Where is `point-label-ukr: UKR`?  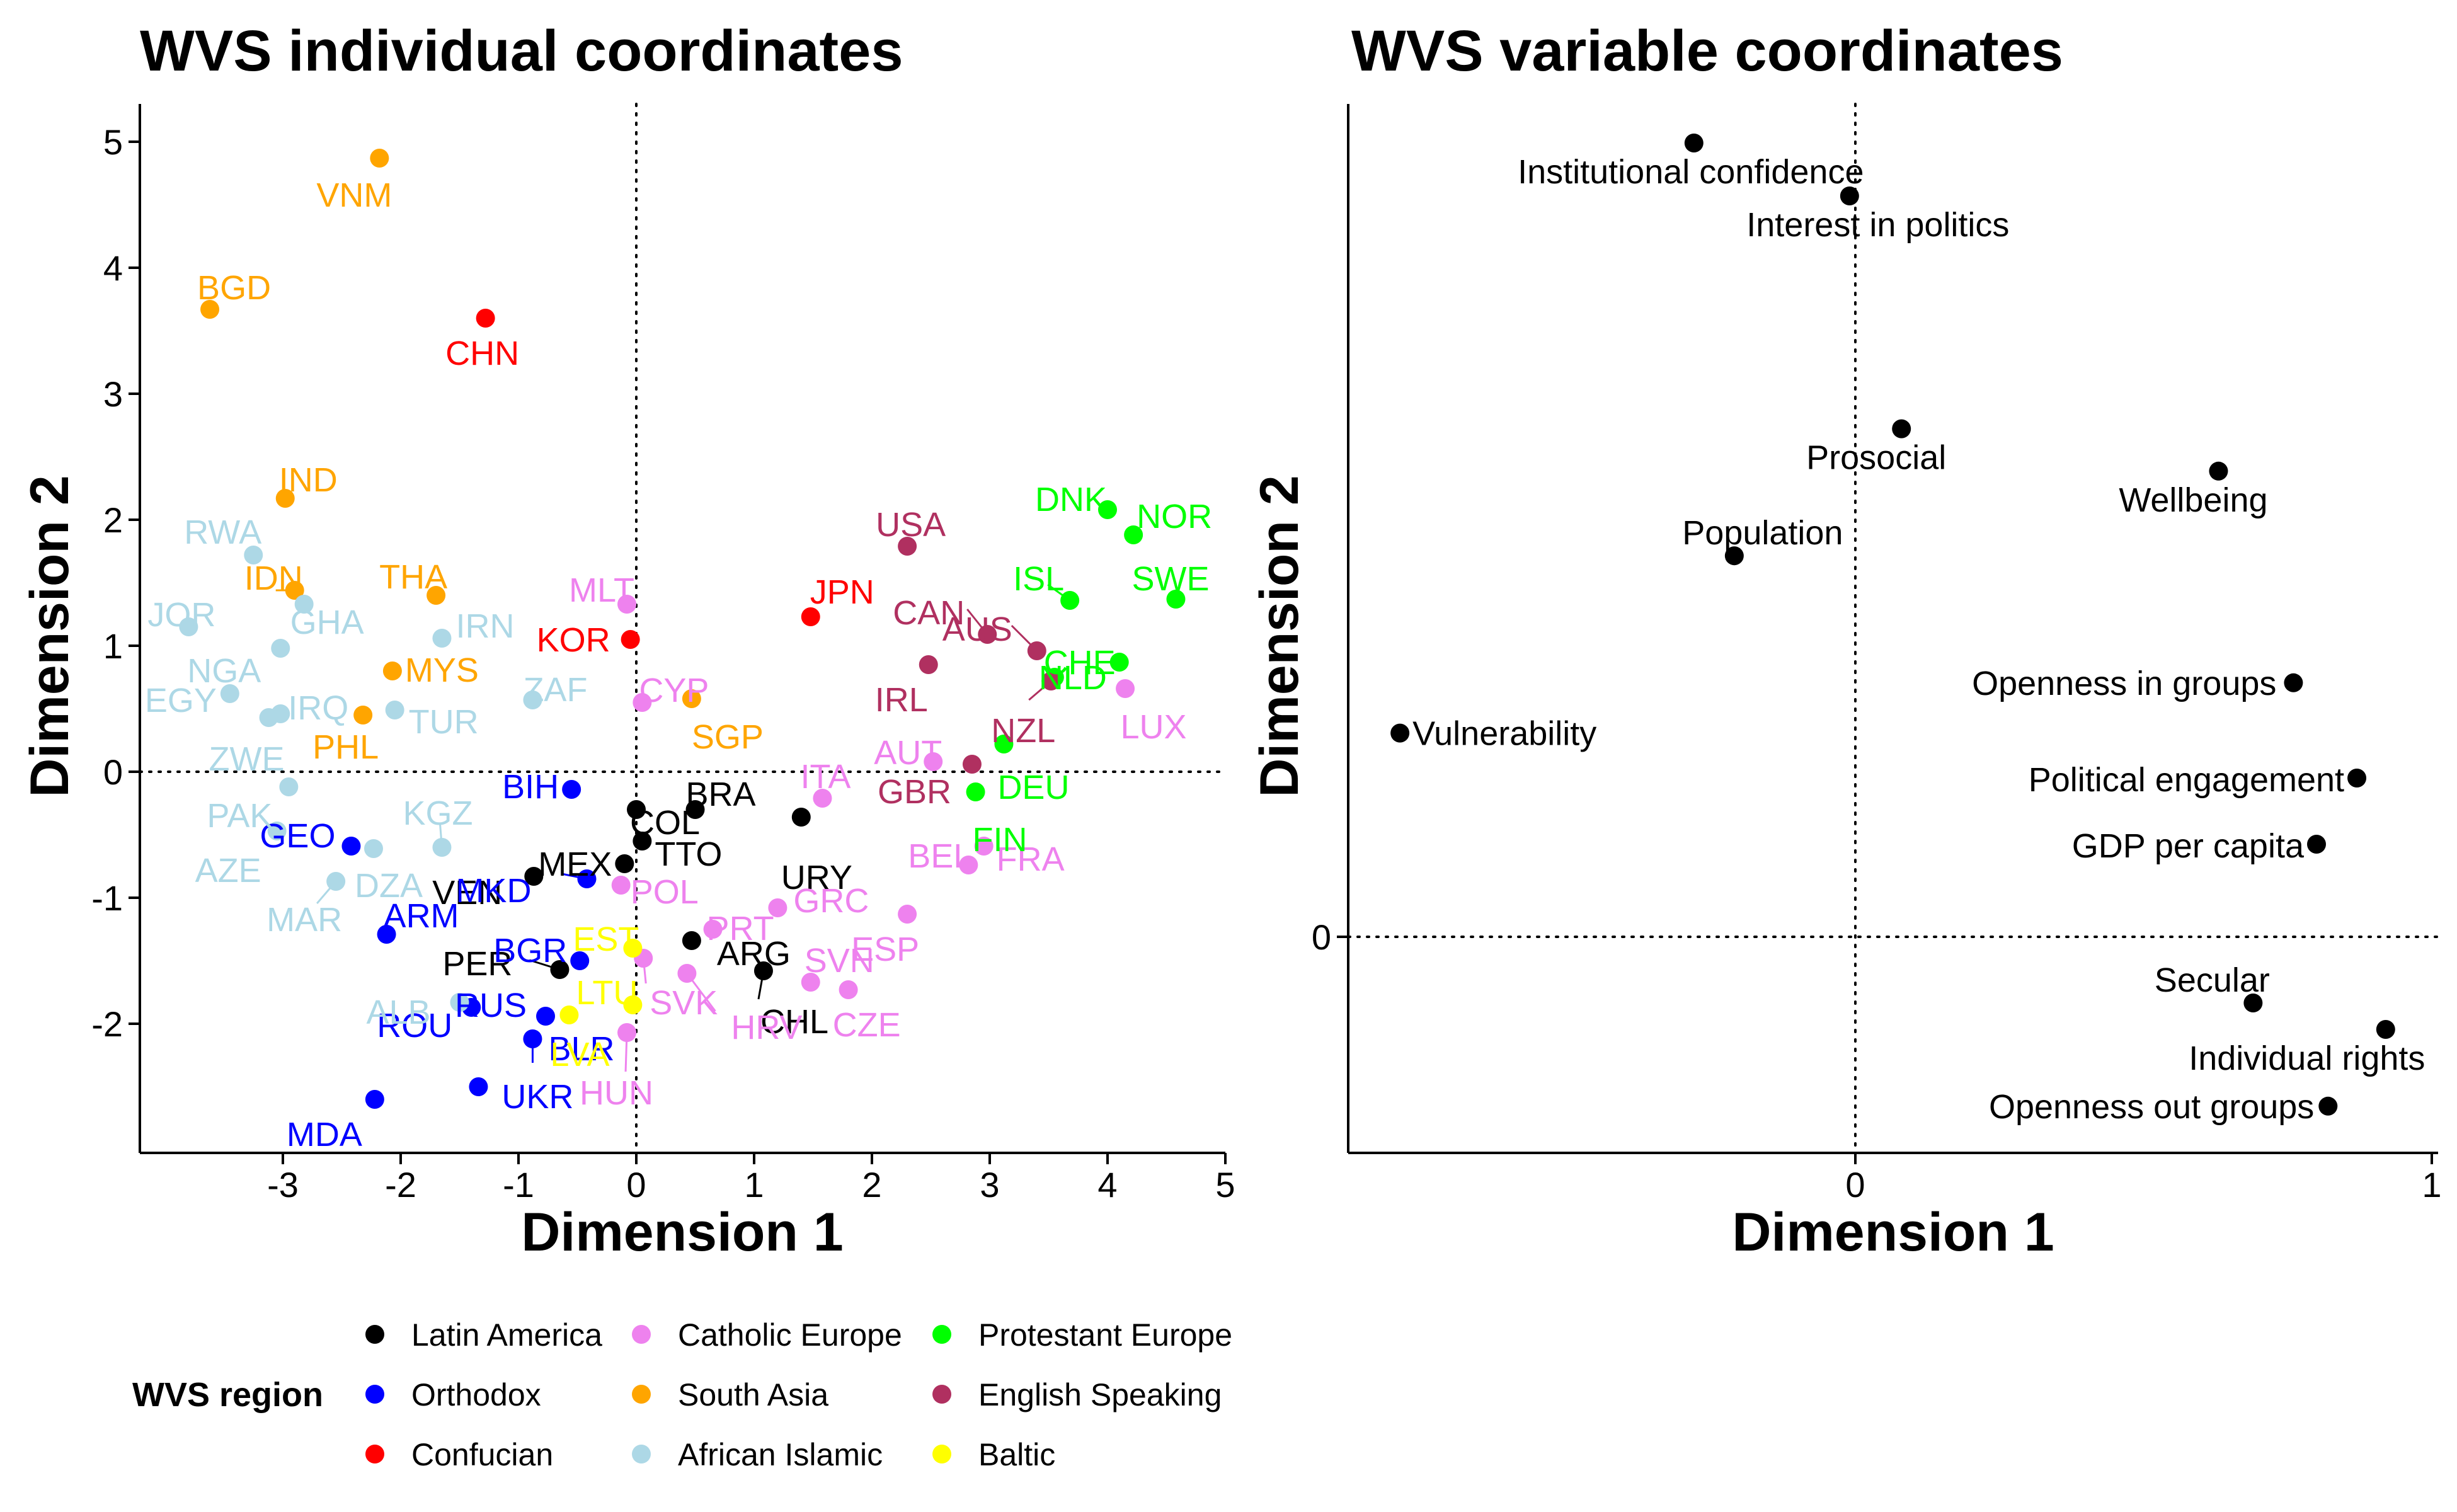 point-label-ukr: UKR is located at coordinates (537, 1097).